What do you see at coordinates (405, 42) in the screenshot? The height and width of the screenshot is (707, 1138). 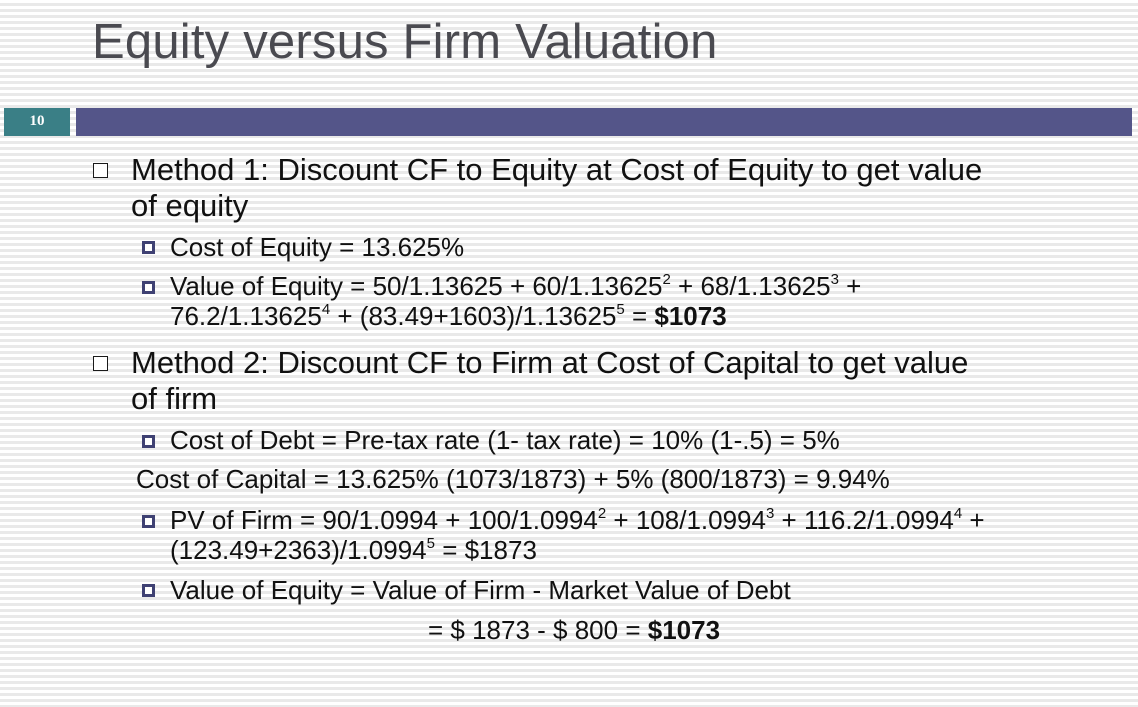 I see `slide-title: Equity versus Firm Valuation` at bounding box center [405, 42].